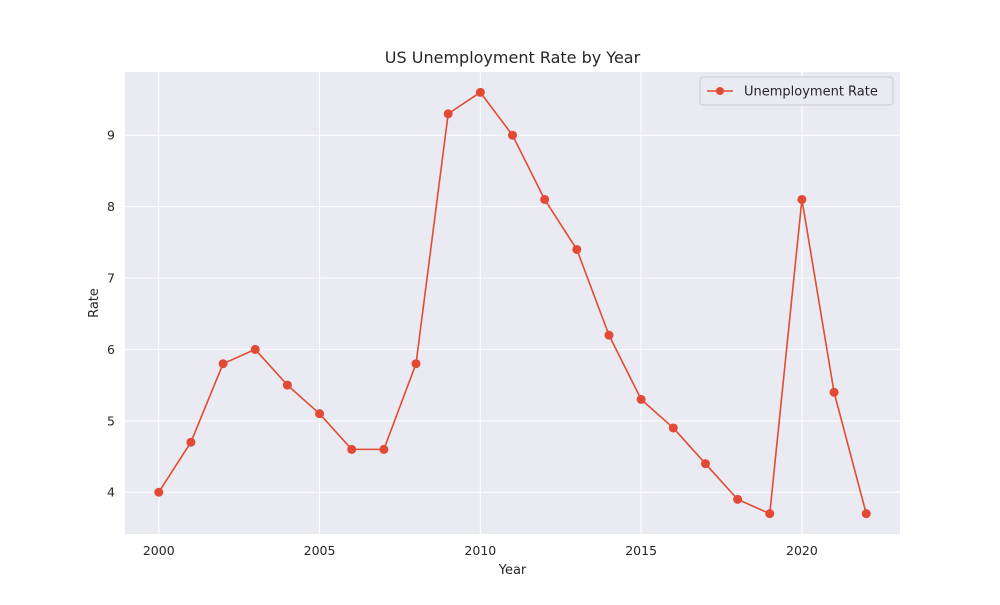 The height and width of the screenshot is (605, 1000). Describe the element at coordinates (159, 550) in the screenshot. I see `x-tick-label: 2000` at that location.